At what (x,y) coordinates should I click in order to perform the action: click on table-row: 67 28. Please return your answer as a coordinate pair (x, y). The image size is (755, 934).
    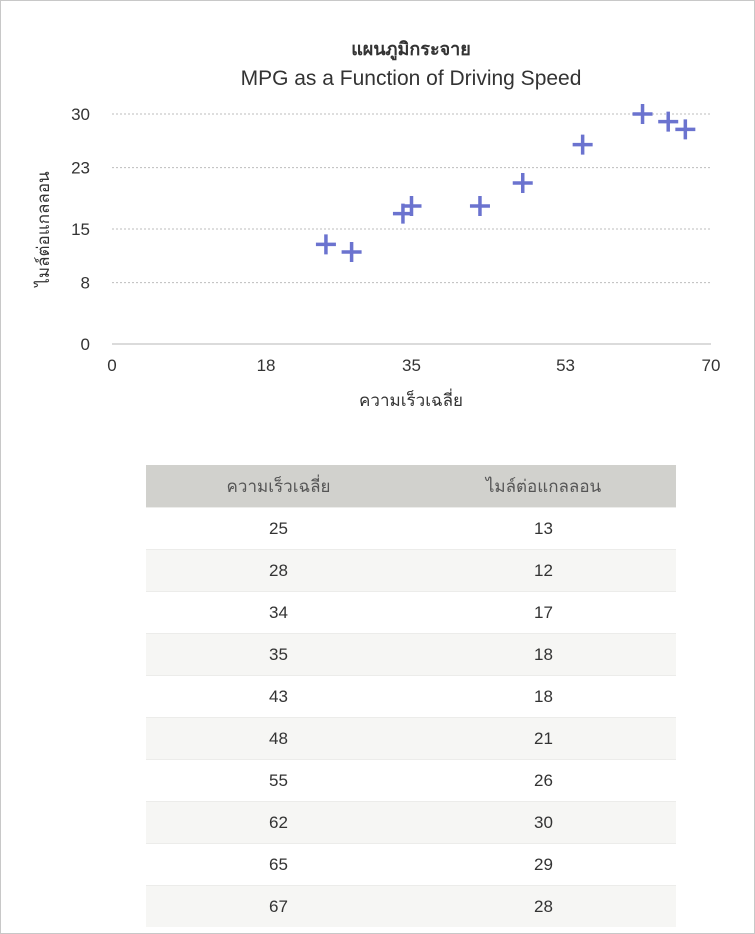
    Looking at the image, I should click on (411, 906).